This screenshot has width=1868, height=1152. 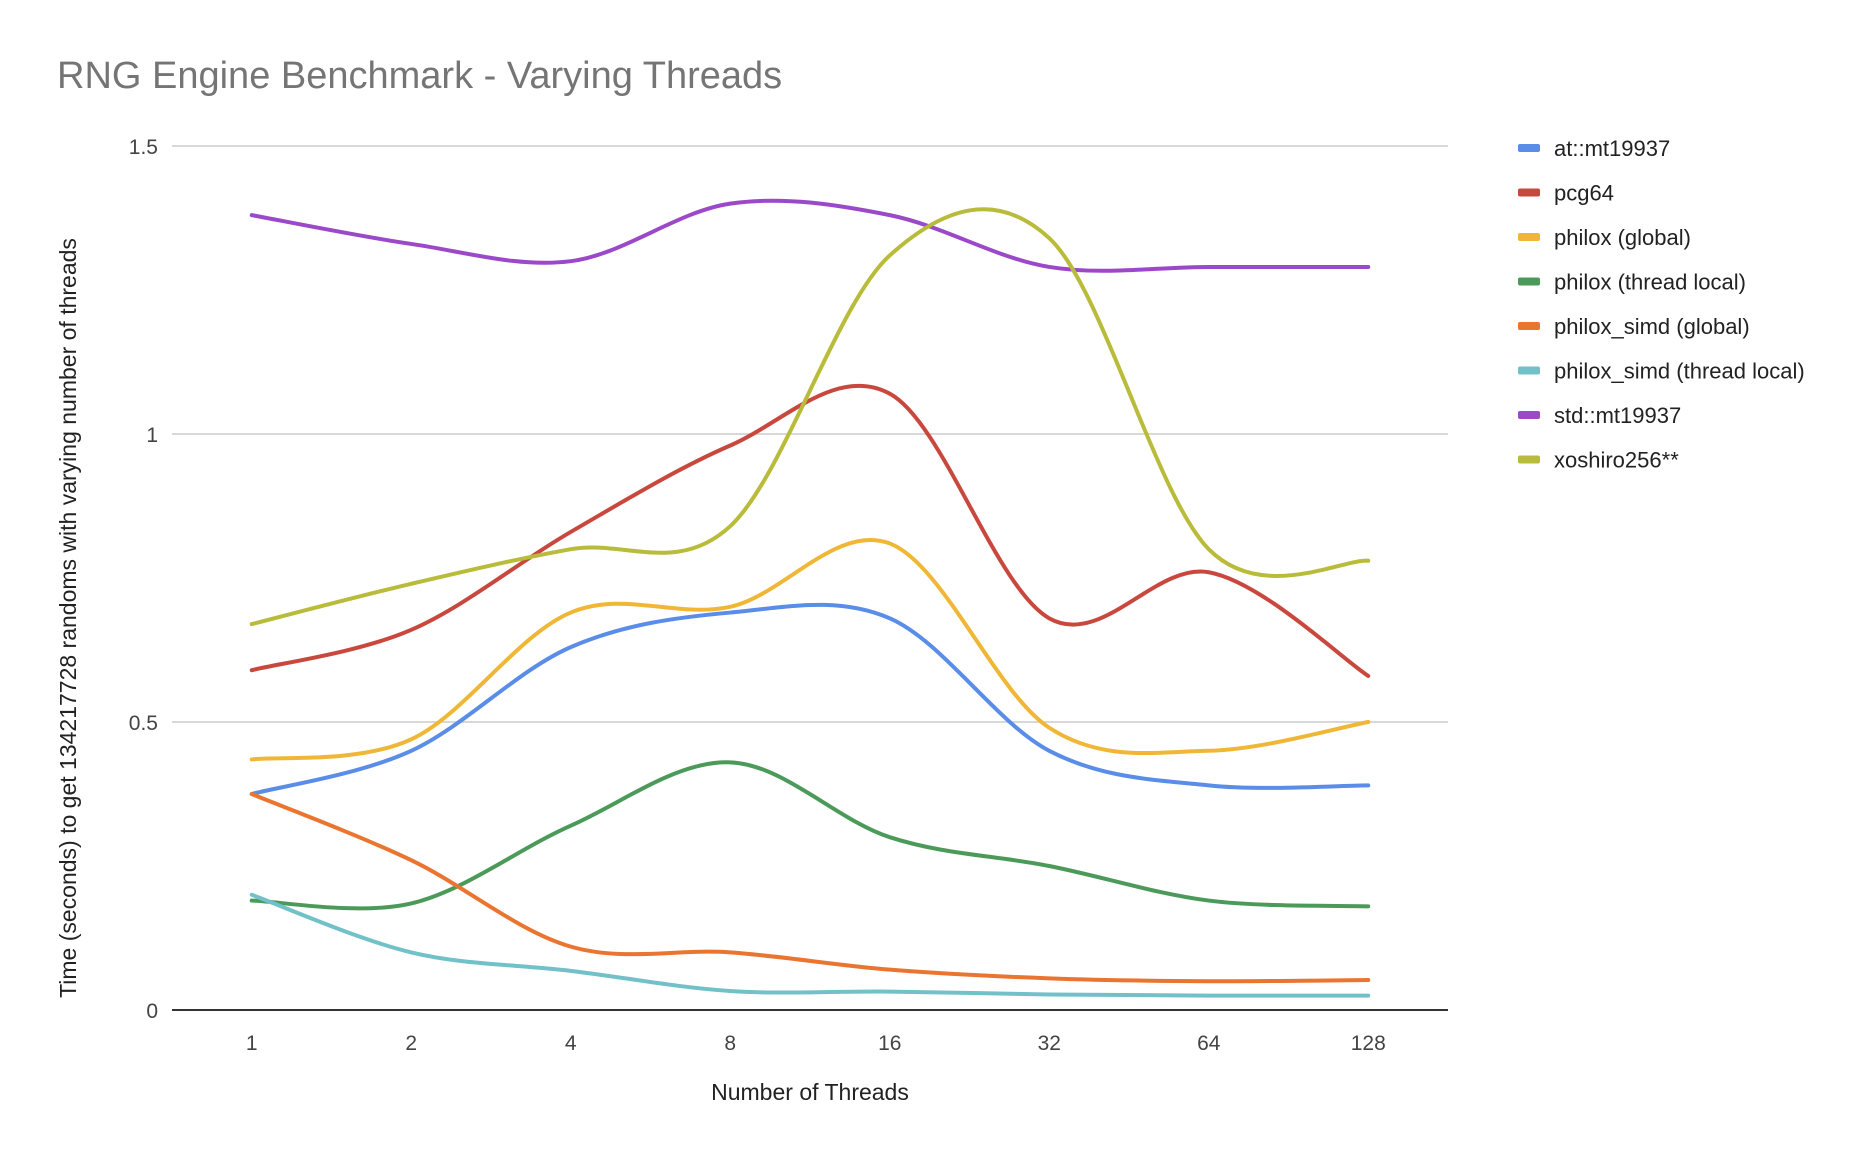 What do you see at coordinates (152, 435) in the screenshot?
I see `y-tick-label: 1` at bounding box center [152, 435].